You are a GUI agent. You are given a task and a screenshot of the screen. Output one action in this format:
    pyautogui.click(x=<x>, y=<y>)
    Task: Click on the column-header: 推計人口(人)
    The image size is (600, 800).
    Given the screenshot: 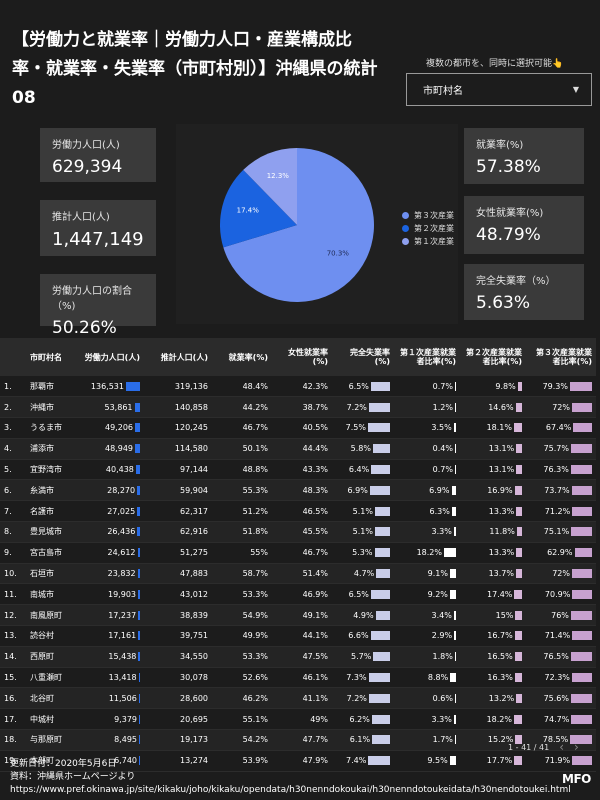 What is the action you would take?
    pyautogui.click(x=178, y=357)
    